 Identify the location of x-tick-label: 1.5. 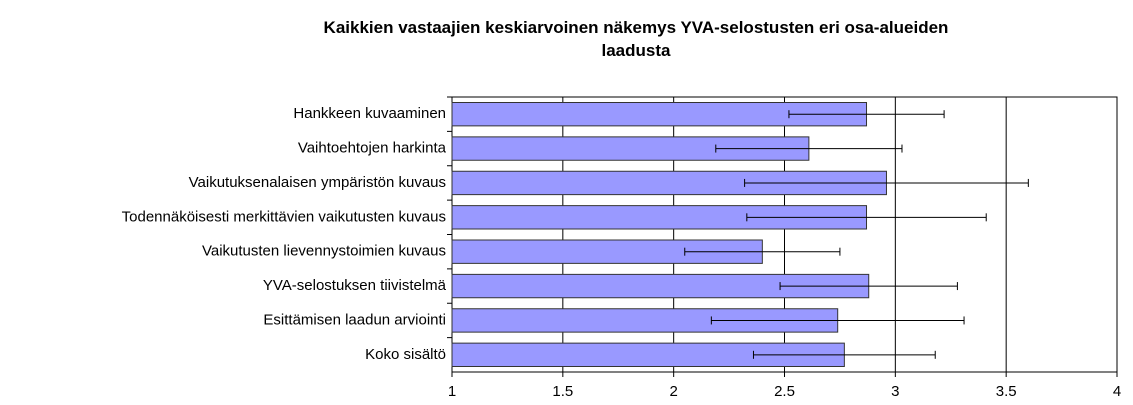
(562, 391).